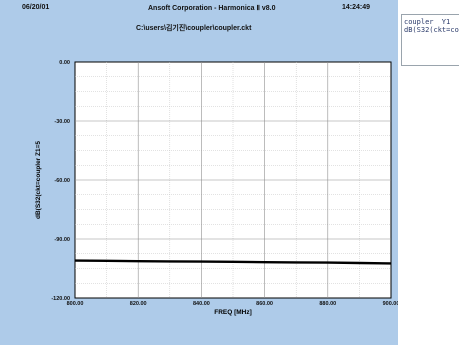 This screenshot has width=459, height=345. I want to click on y-tick-label: 0.00, so click(64, 63).